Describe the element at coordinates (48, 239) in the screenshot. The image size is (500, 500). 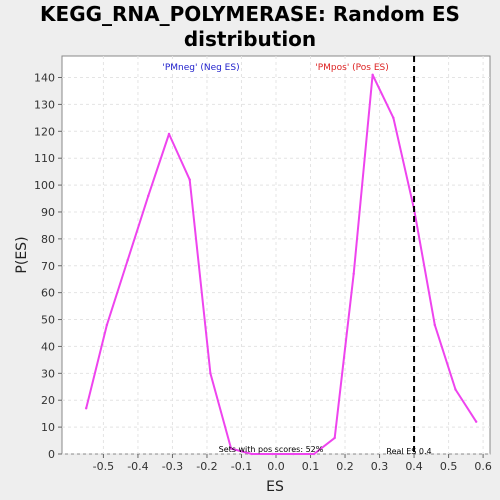
I see `y-tick-label: 80` at that location.